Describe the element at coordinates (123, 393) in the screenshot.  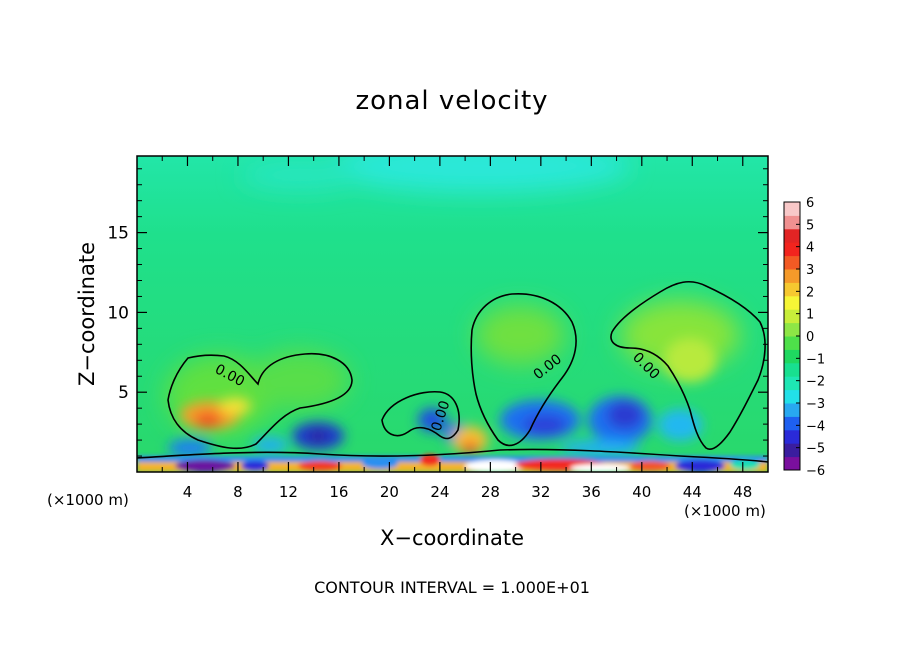
I see `y-tick-label: 5` at that location.